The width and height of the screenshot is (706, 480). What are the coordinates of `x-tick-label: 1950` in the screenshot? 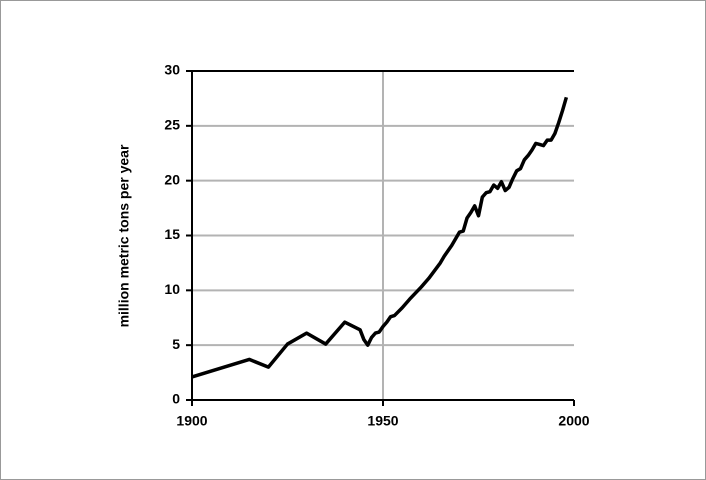 It's located at (382, 421).